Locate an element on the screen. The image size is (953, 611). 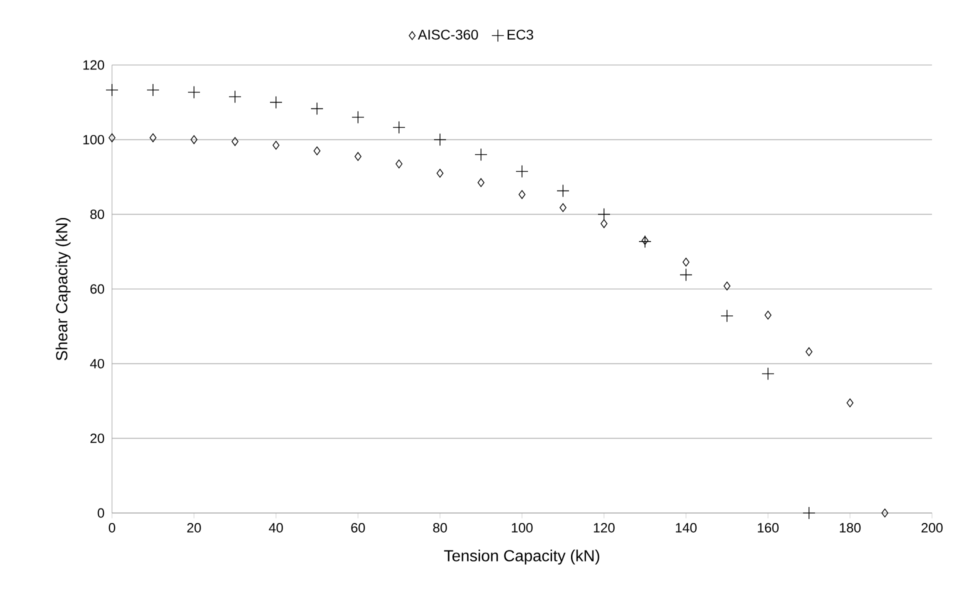
y-tick-label: 60 is located at coordinates (97, 289).